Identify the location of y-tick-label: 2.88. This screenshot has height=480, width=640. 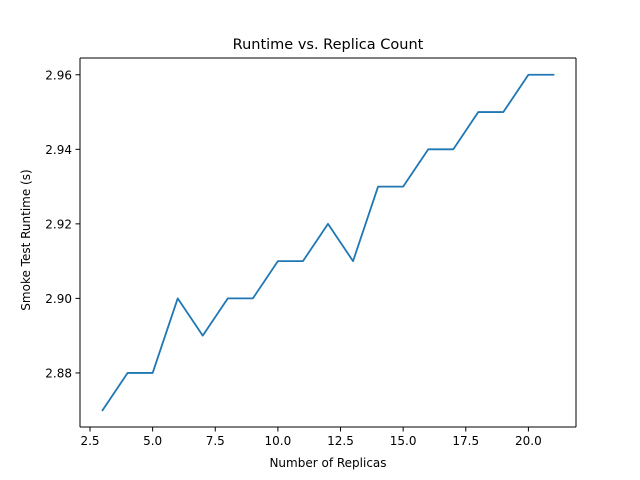
(58, 373).